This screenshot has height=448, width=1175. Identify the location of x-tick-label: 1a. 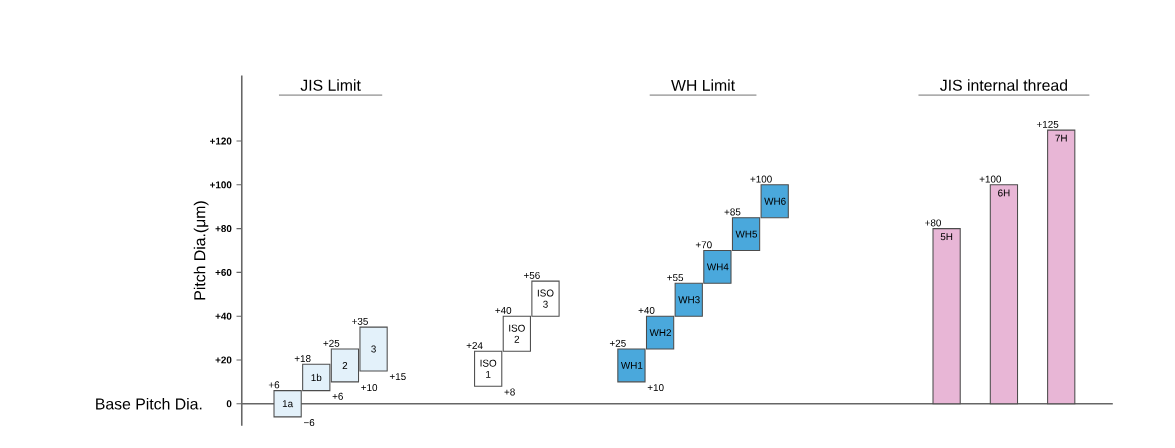
(288, 404).